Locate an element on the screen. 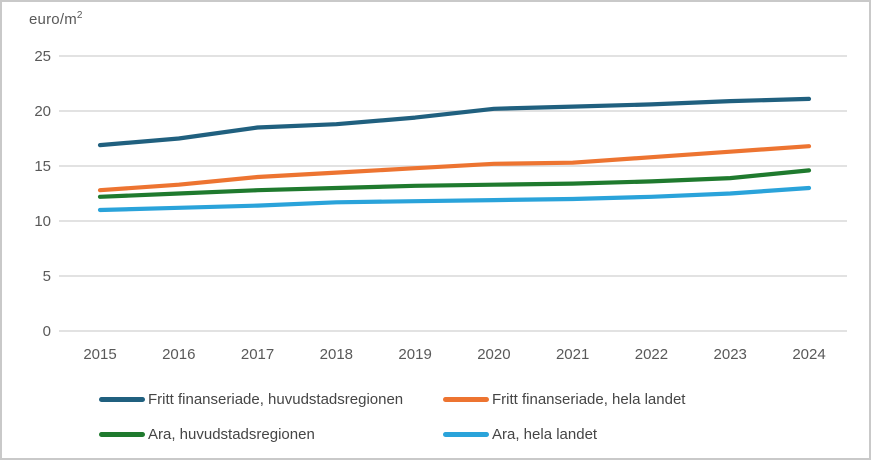  x-axis-tick-label: 2024 is located at coordinates (808, 354).